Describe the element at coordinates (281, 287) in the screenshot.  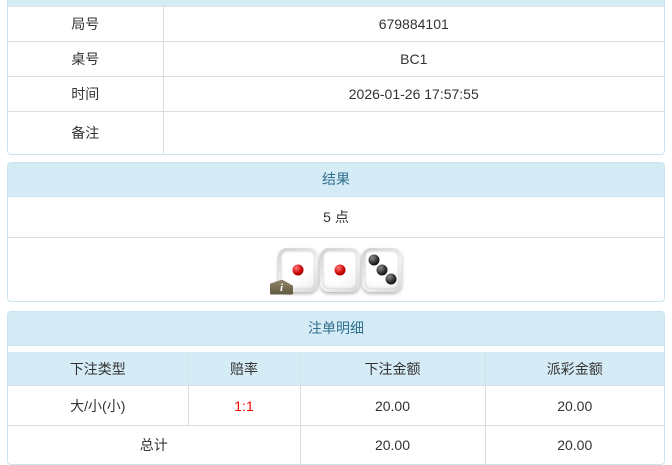
I see `info-badge-icon: i` at that location.